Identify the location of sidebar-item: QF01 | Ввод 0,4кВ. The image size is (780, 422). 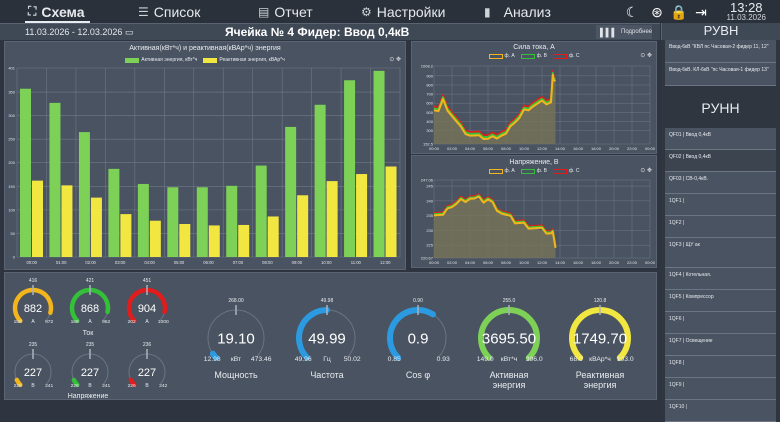
(720, 139).